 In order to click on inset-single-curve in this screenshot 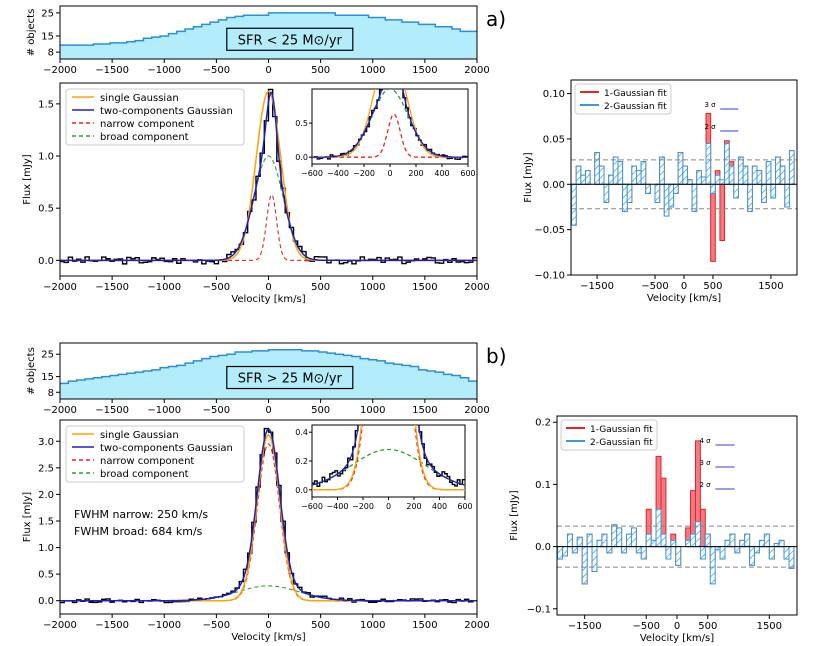, I will do `click(388, 458)`.